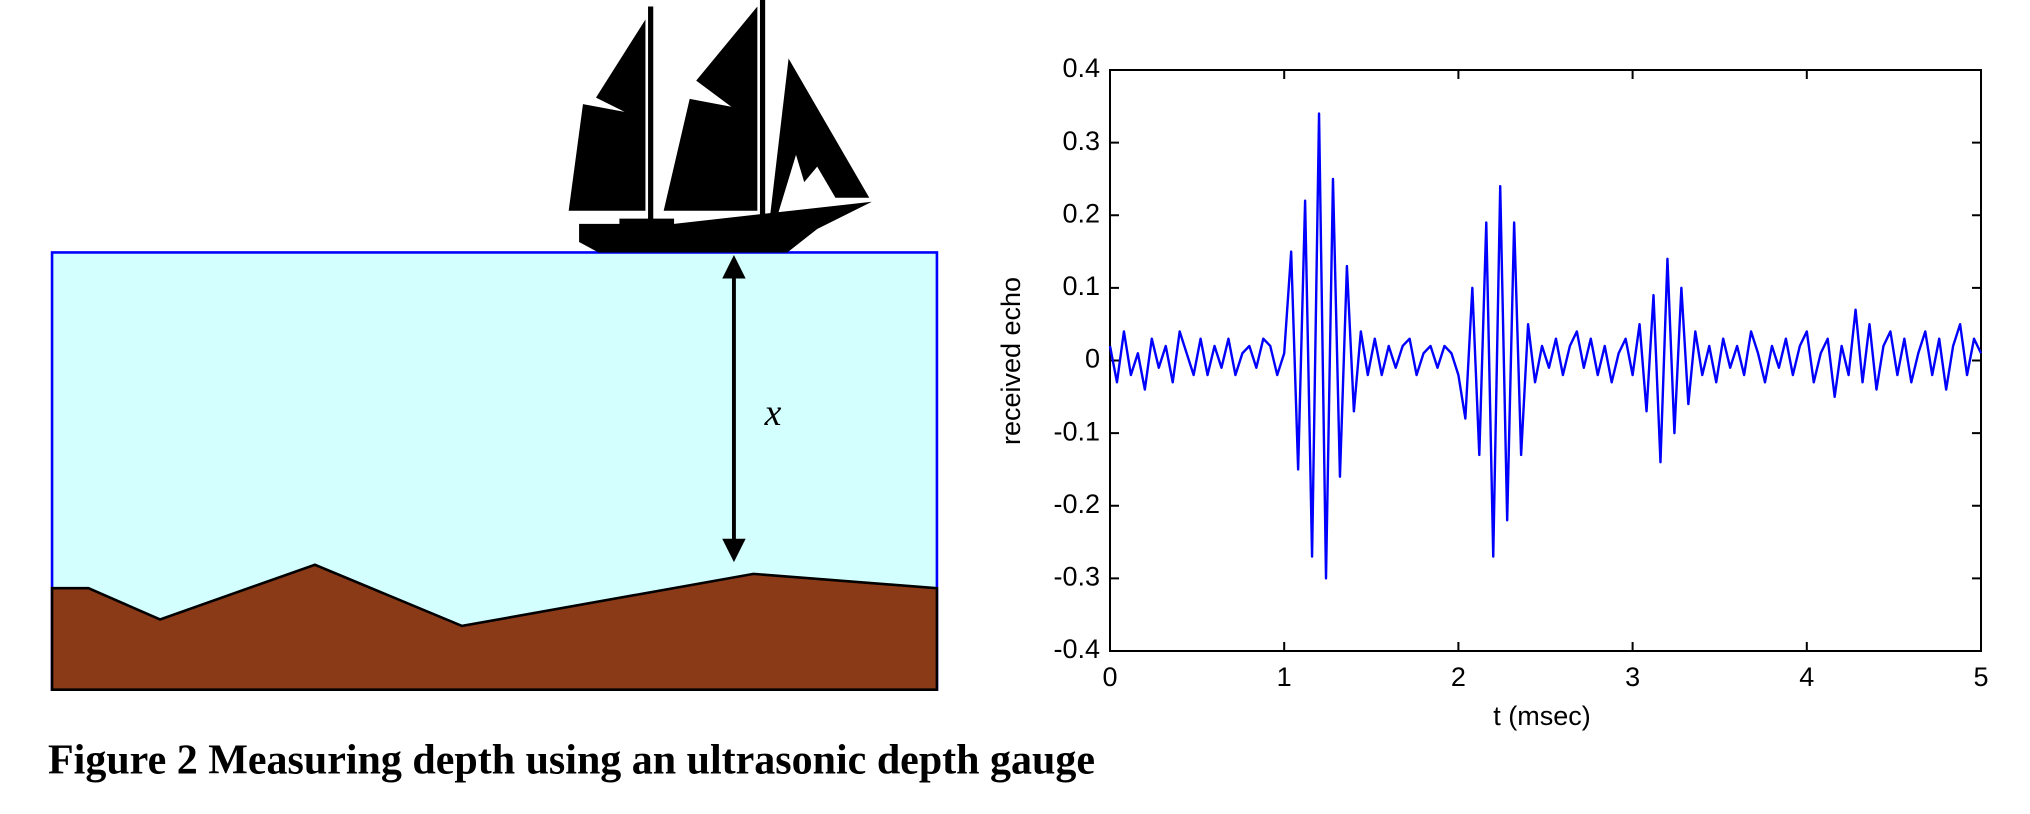 This screenshot has width=2030, height=814. What do you see at coordinates (1806, 677) in the screenshot?
I see `x-tick-label: 4` at bounding box center [1806, 677].